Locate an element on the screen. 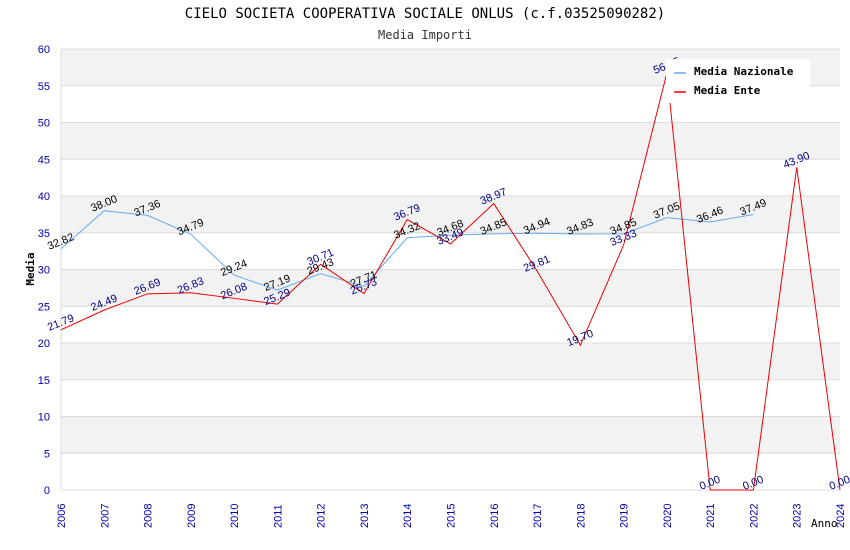 The image size is (850, 550). x-tick-label: 2006 is located at coordinates (62, 516).